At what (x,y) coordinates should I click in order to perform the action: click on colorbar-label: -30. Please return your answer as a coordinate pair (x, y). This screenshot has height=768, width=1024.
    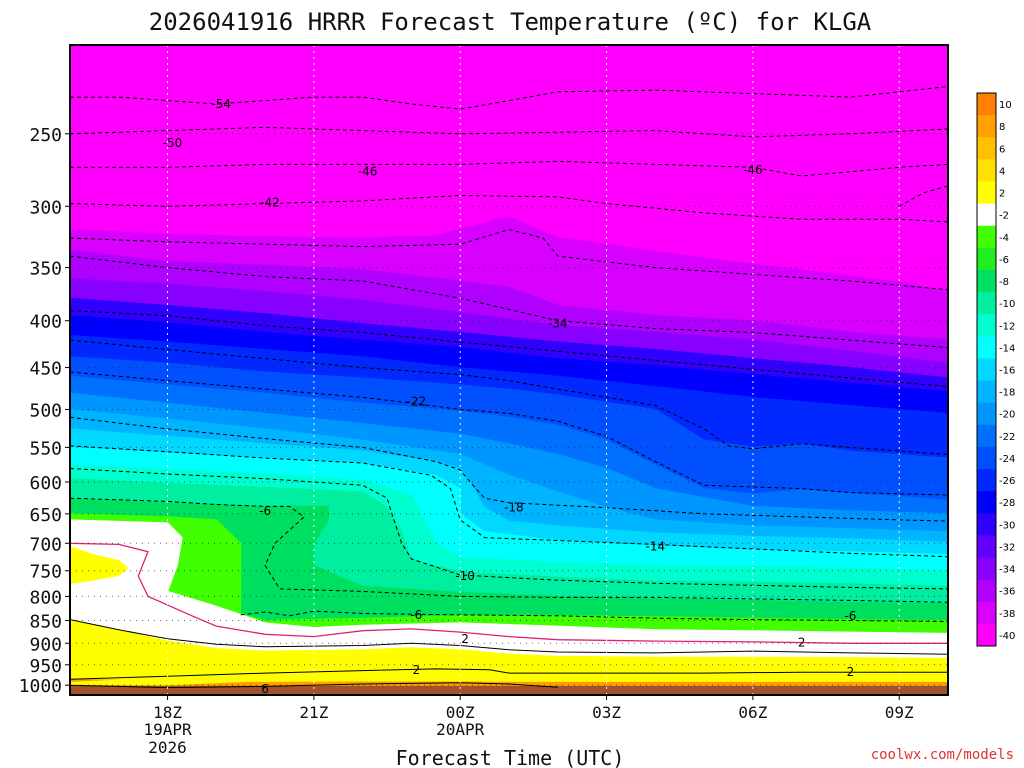
    Looking at the image, I should click on (1007, 525).